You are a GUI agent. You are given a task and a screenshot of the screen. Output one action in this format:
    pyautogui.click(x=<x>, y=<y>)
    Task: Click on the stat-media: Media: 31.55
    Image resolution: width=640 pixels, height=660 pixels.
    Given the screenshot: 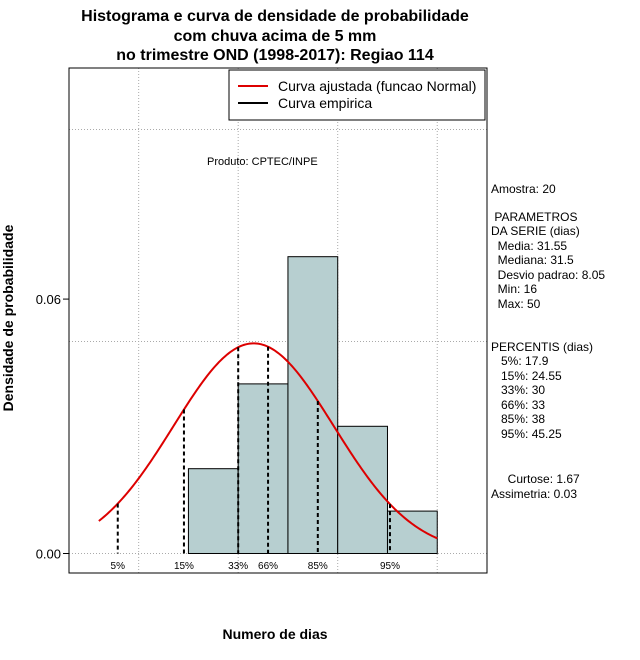 What is the action you would take?
    pyautogui.click(x=529, y=246)
    